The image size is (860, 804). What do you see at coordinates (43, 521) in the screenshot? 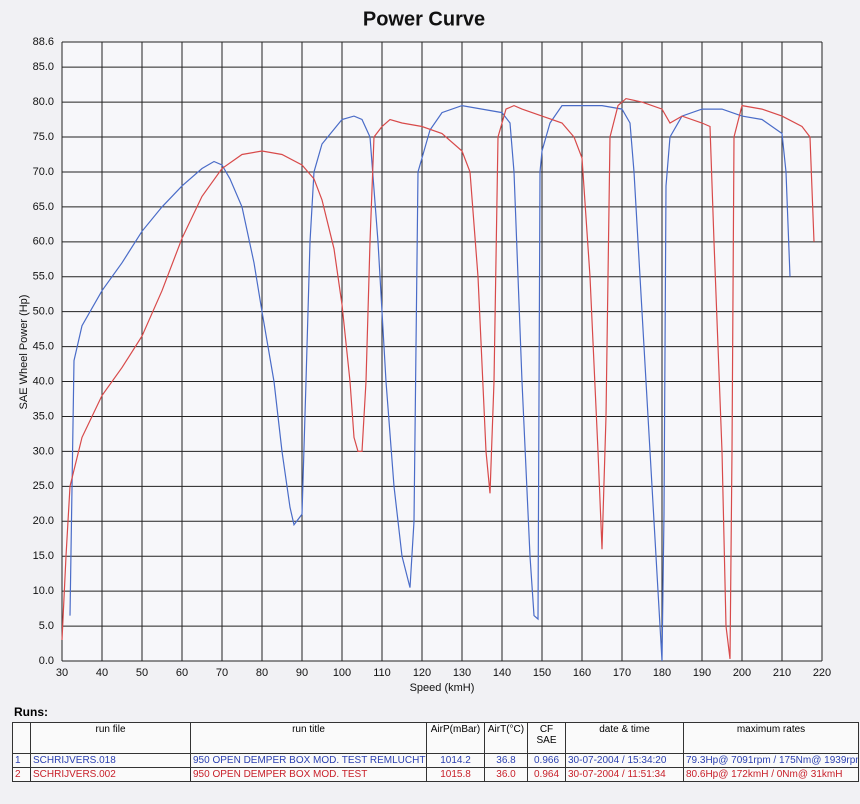
I see `y-tick-label: 20.0` at bounding box center [43, 521].